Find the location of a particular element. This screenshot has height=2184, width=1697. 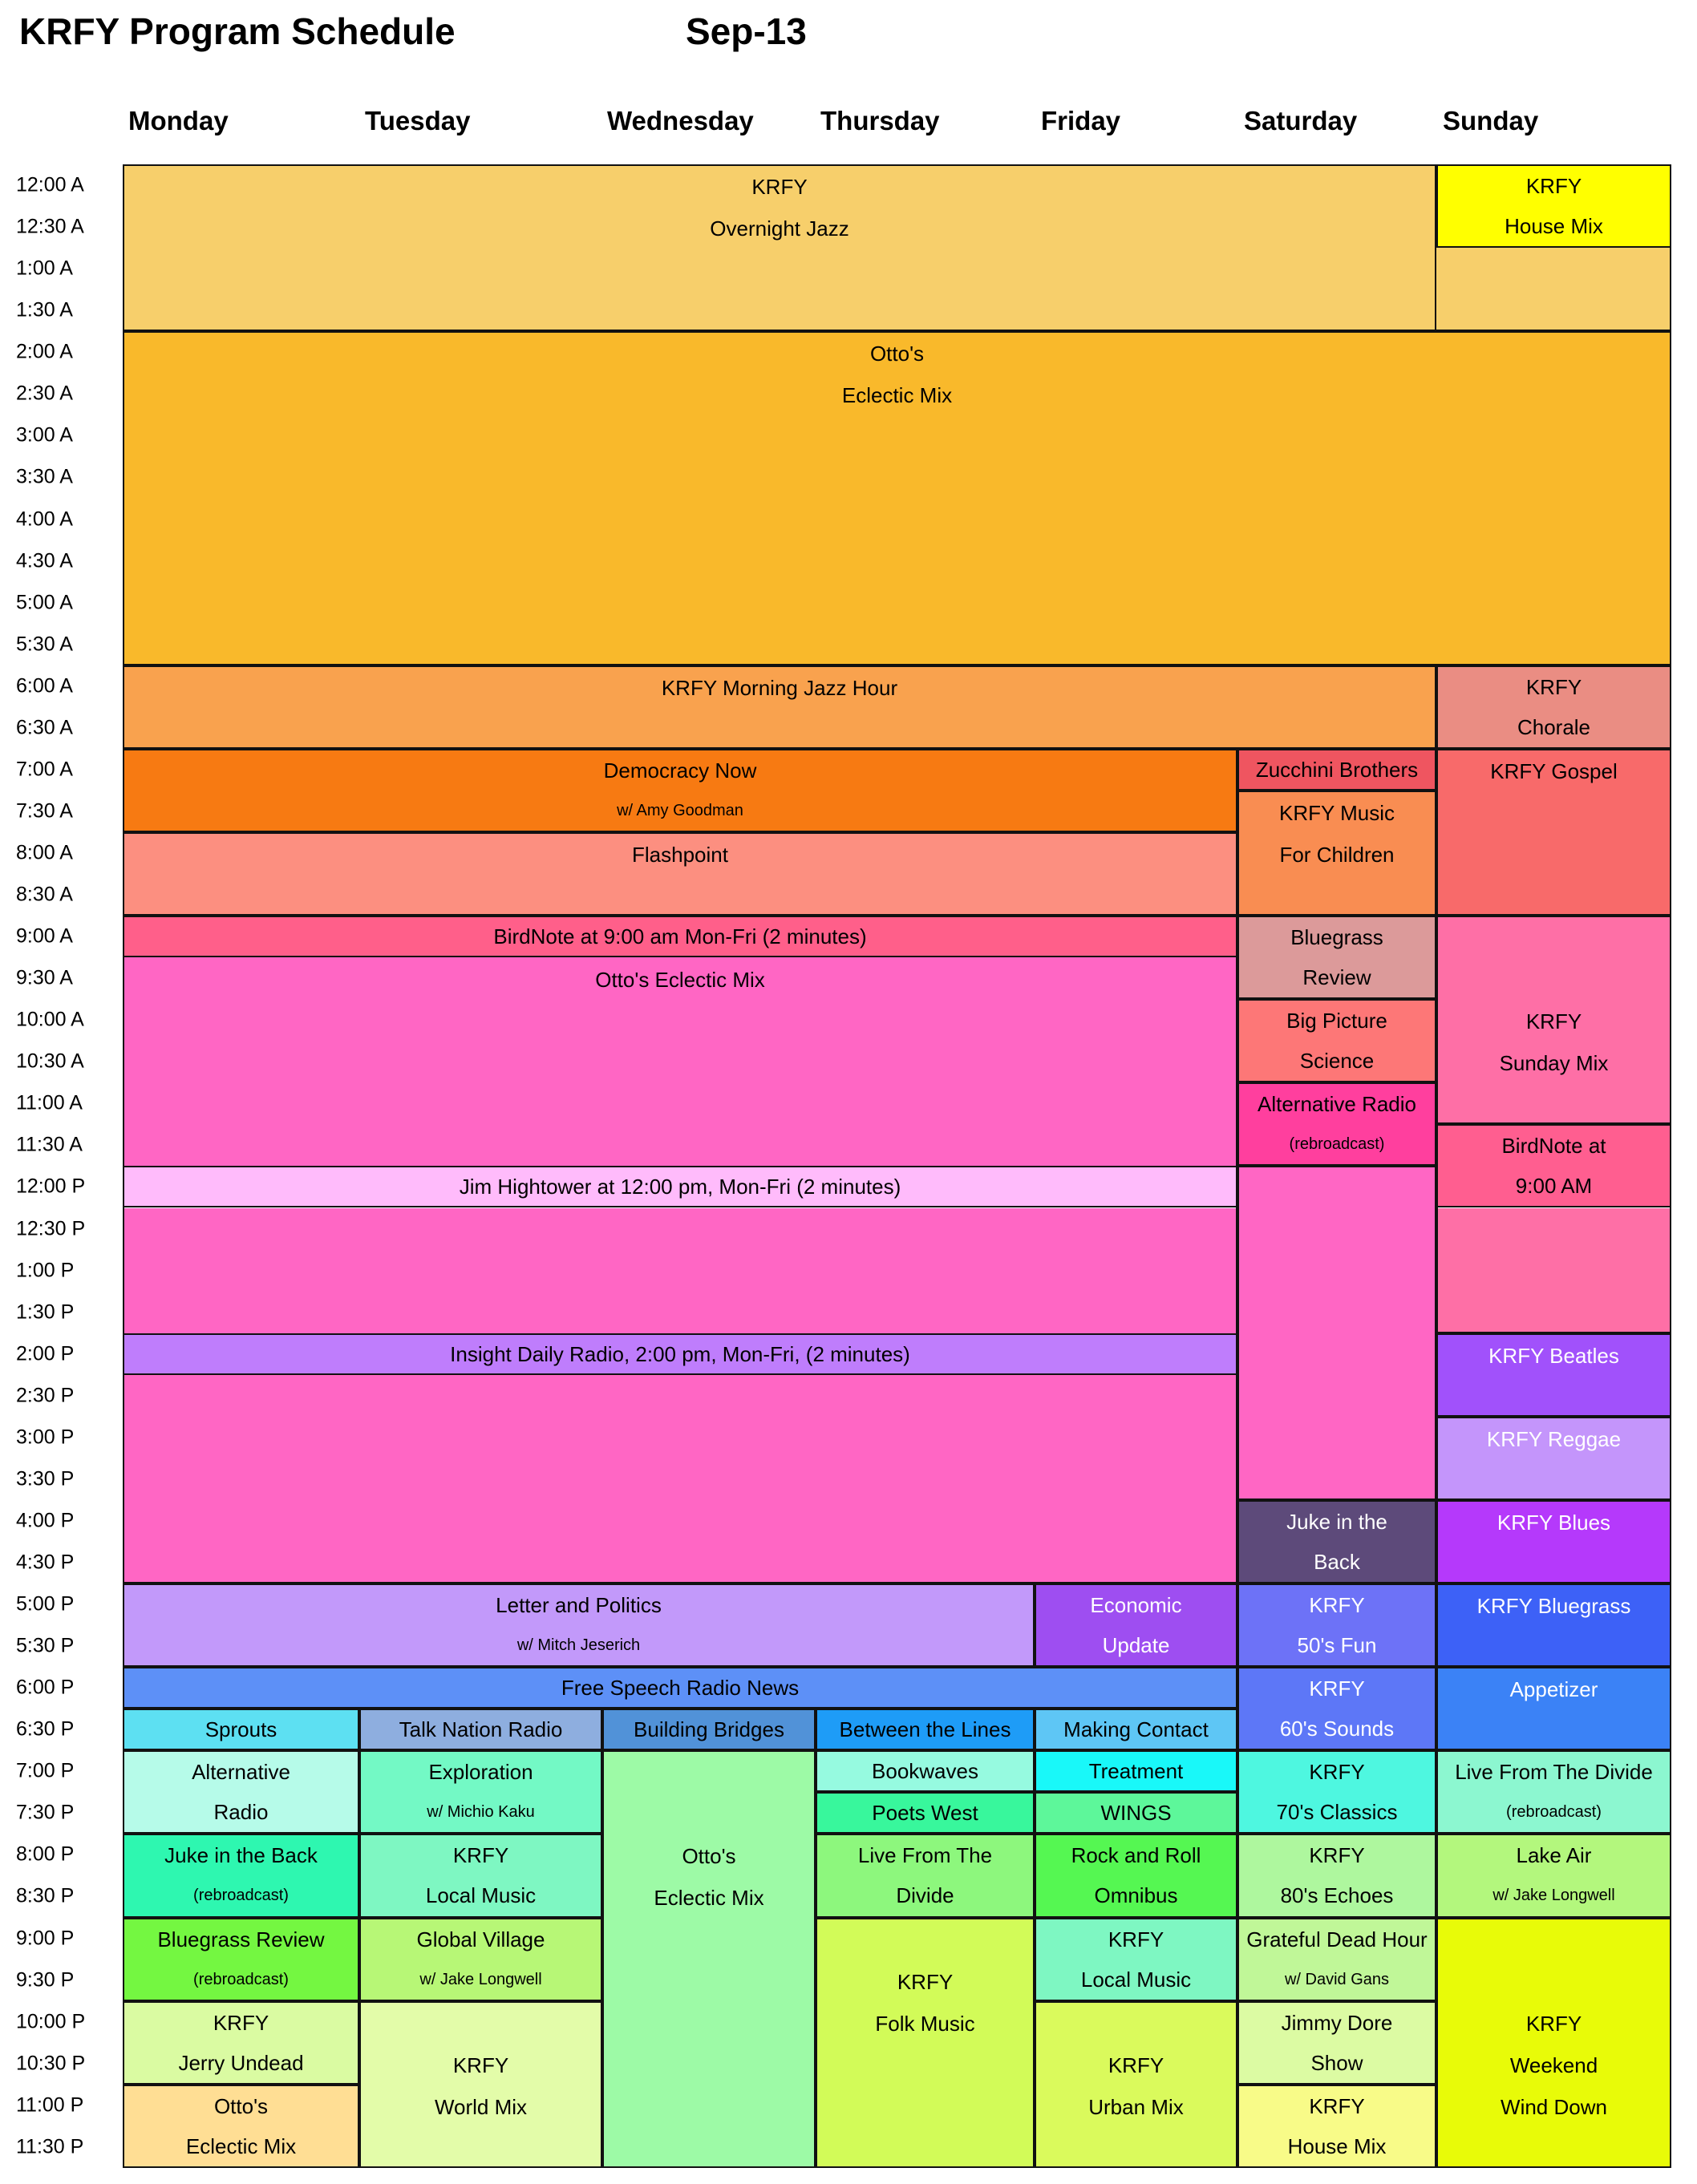

program-krfy: KRFY 60's Sounds is located at coordinates (1336, 1709).